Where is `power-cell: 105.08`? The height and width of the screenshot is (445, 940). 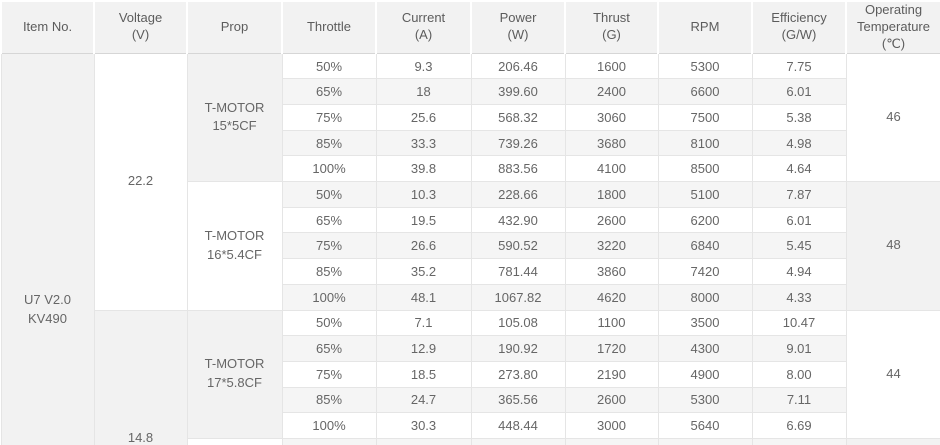 power-cell: 105.08 is located at coordinates (518, 323).